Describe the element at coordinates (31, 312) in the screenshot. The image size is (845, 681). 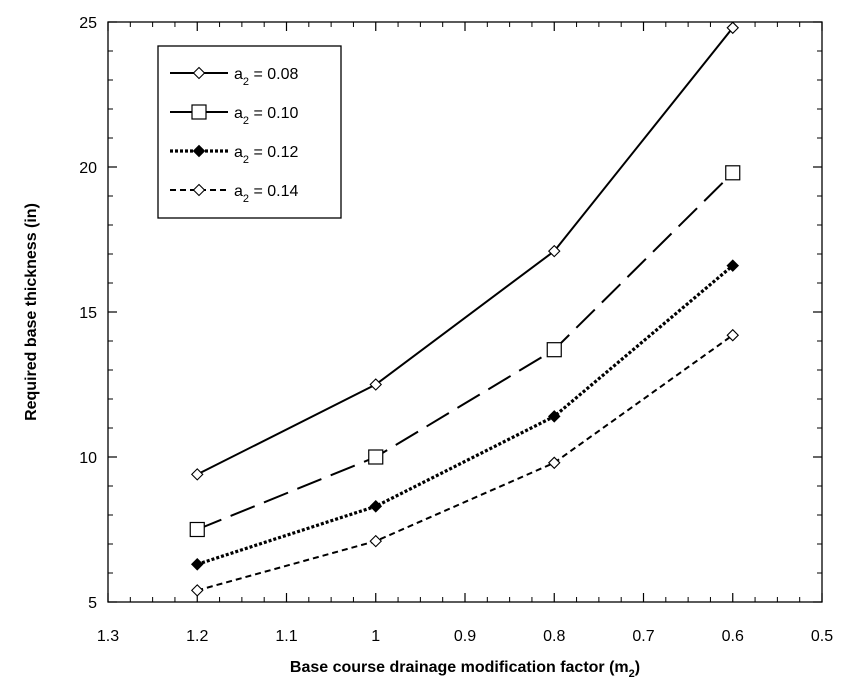
I see `y-axis-title: Required base thickness (in)` at that location.